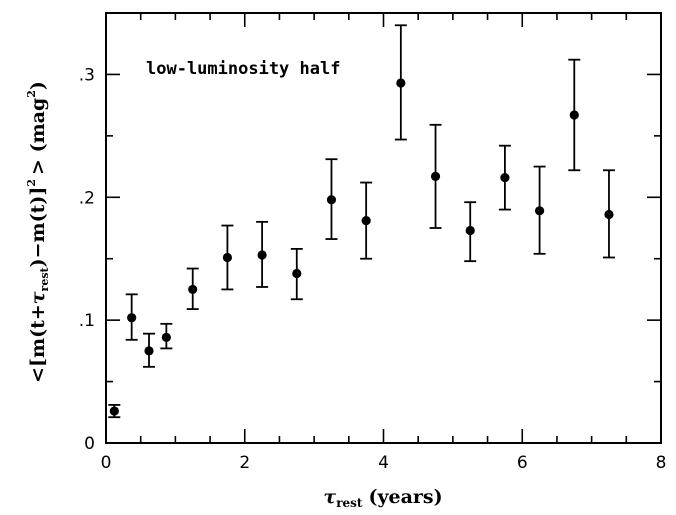 This screenshot has height=515, width=676. I want to click on x-tick-label: 6, so click(522, 463).